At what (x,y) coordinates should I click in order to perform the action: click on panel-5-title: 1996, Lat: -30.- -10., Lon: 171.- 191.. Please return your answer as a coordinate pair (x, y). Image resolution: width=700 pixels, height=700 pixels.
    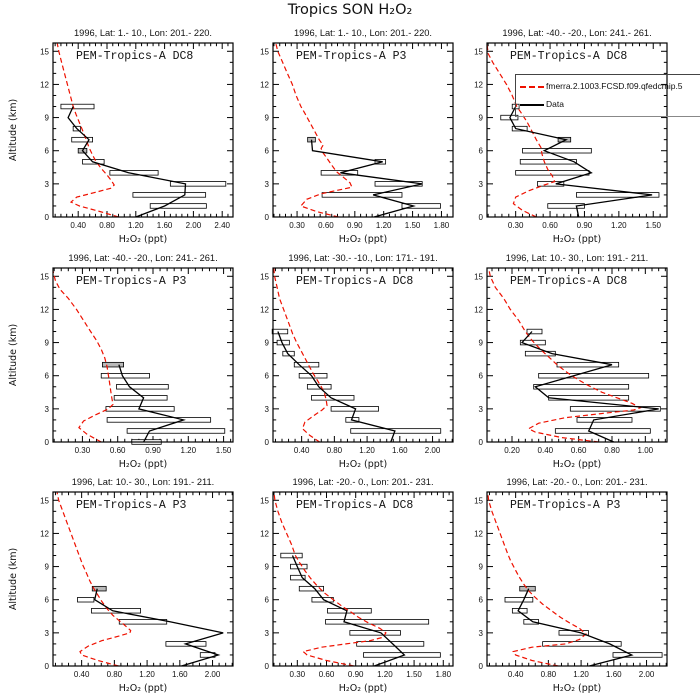
    Looking at the image, I should click on (363, 258).